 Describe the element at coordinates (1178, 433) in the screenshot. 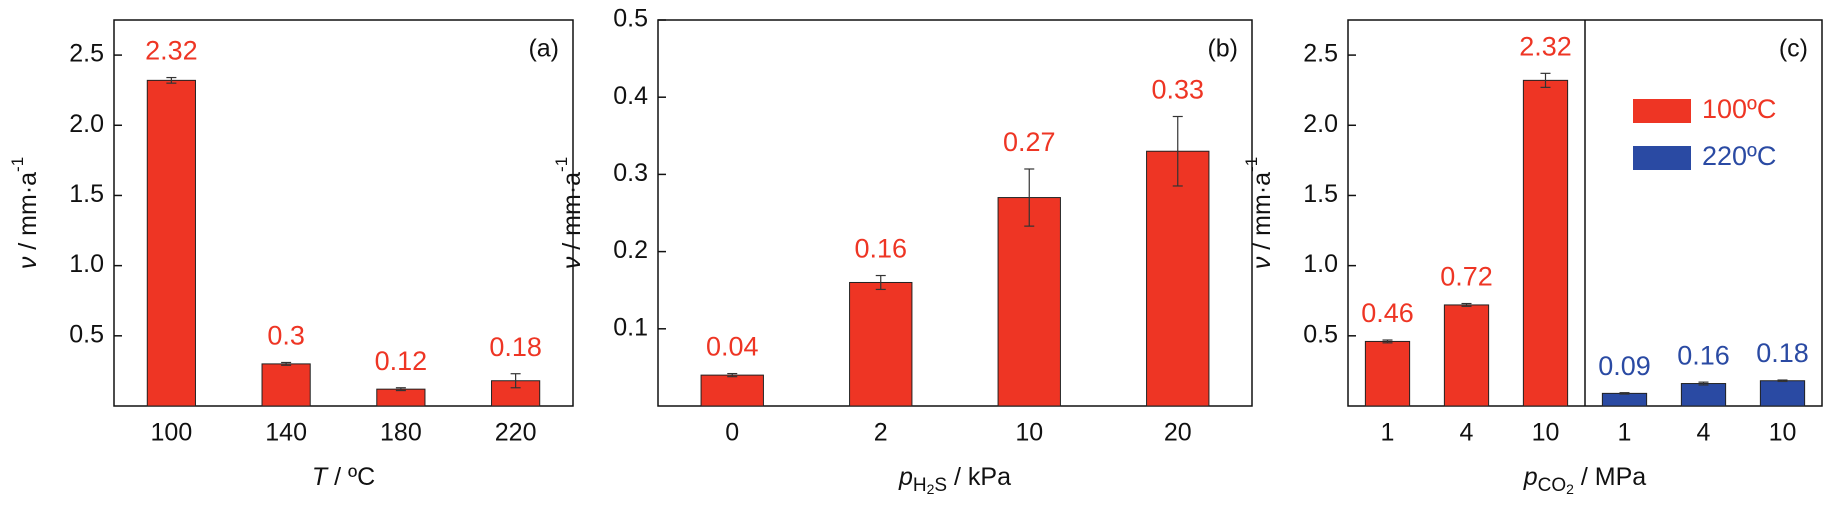

I see `x-tick-label: 20` at that location.